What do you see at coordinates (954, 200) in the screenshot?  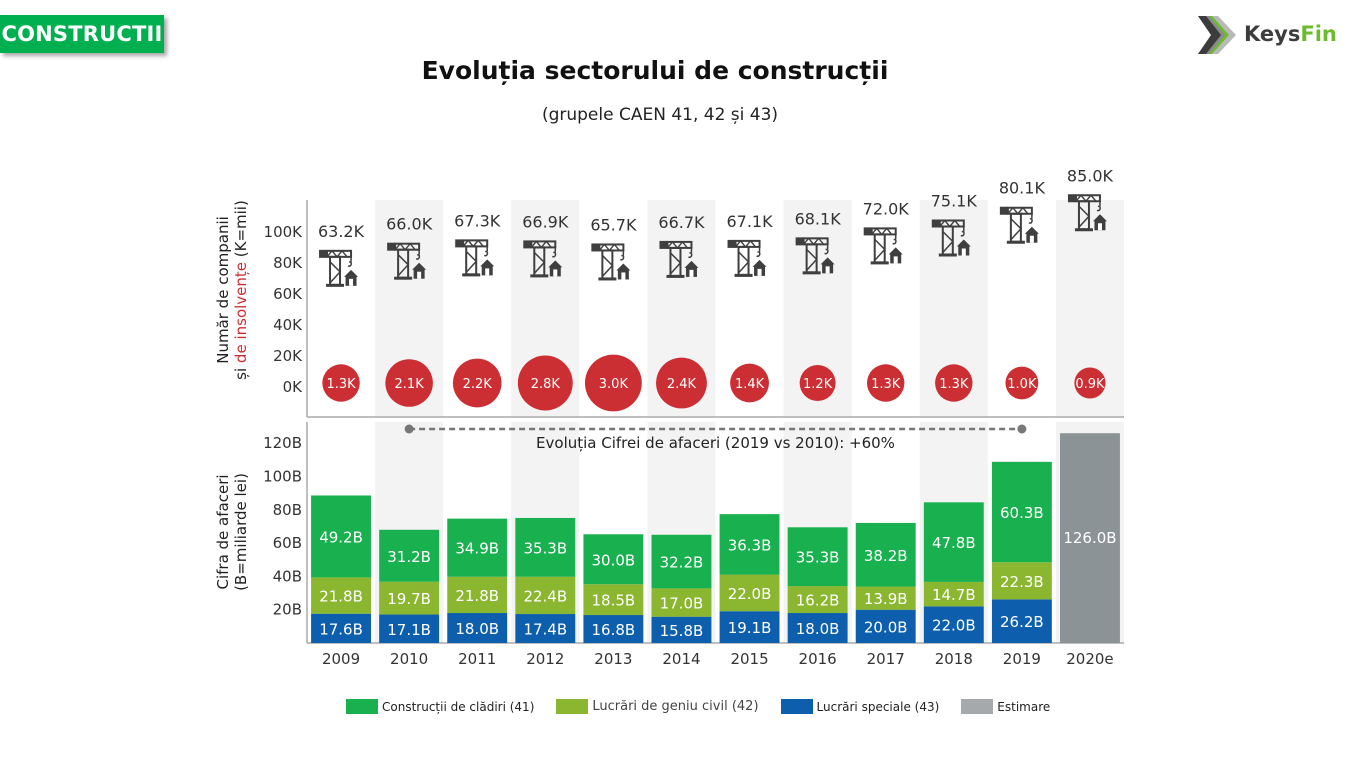 I see `company-count-label: 75.1K` at bounding box center [954, 200].